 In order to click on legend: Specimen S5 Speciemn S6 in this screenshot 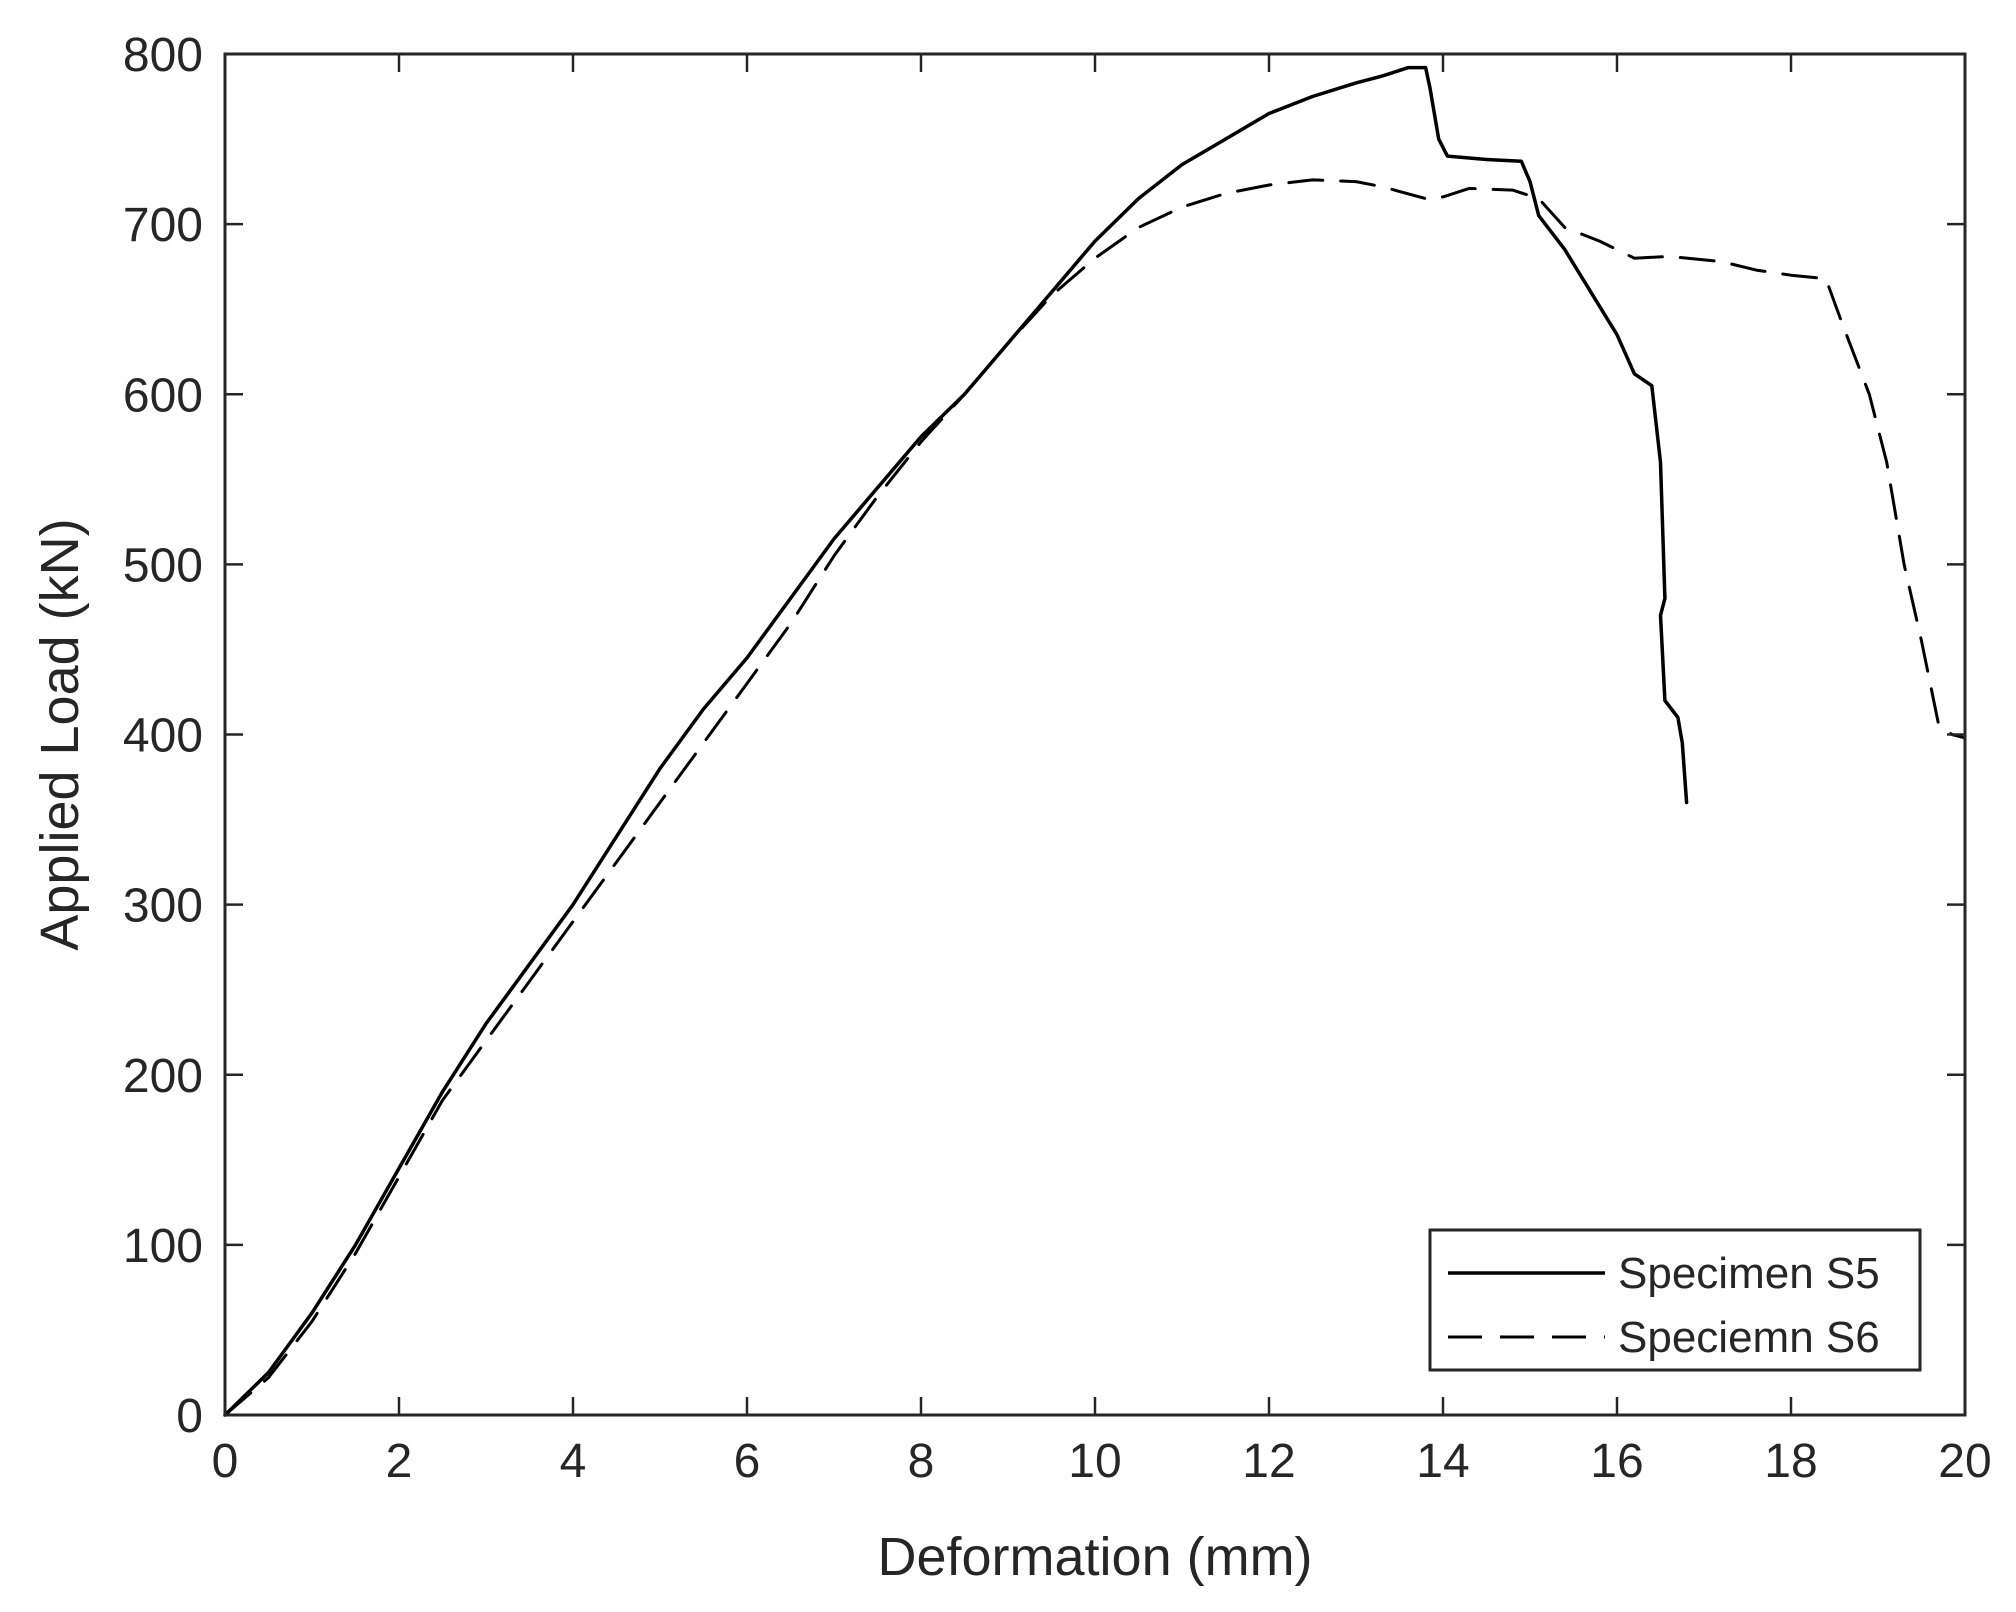, I will do `click(1675, 1300)`.